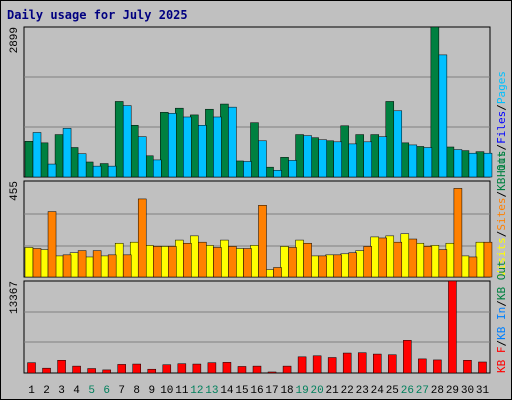  Describe the element at coordinates (501, 303) in the screenshot. I see `legend-item-kbytes-3: /` at that location.